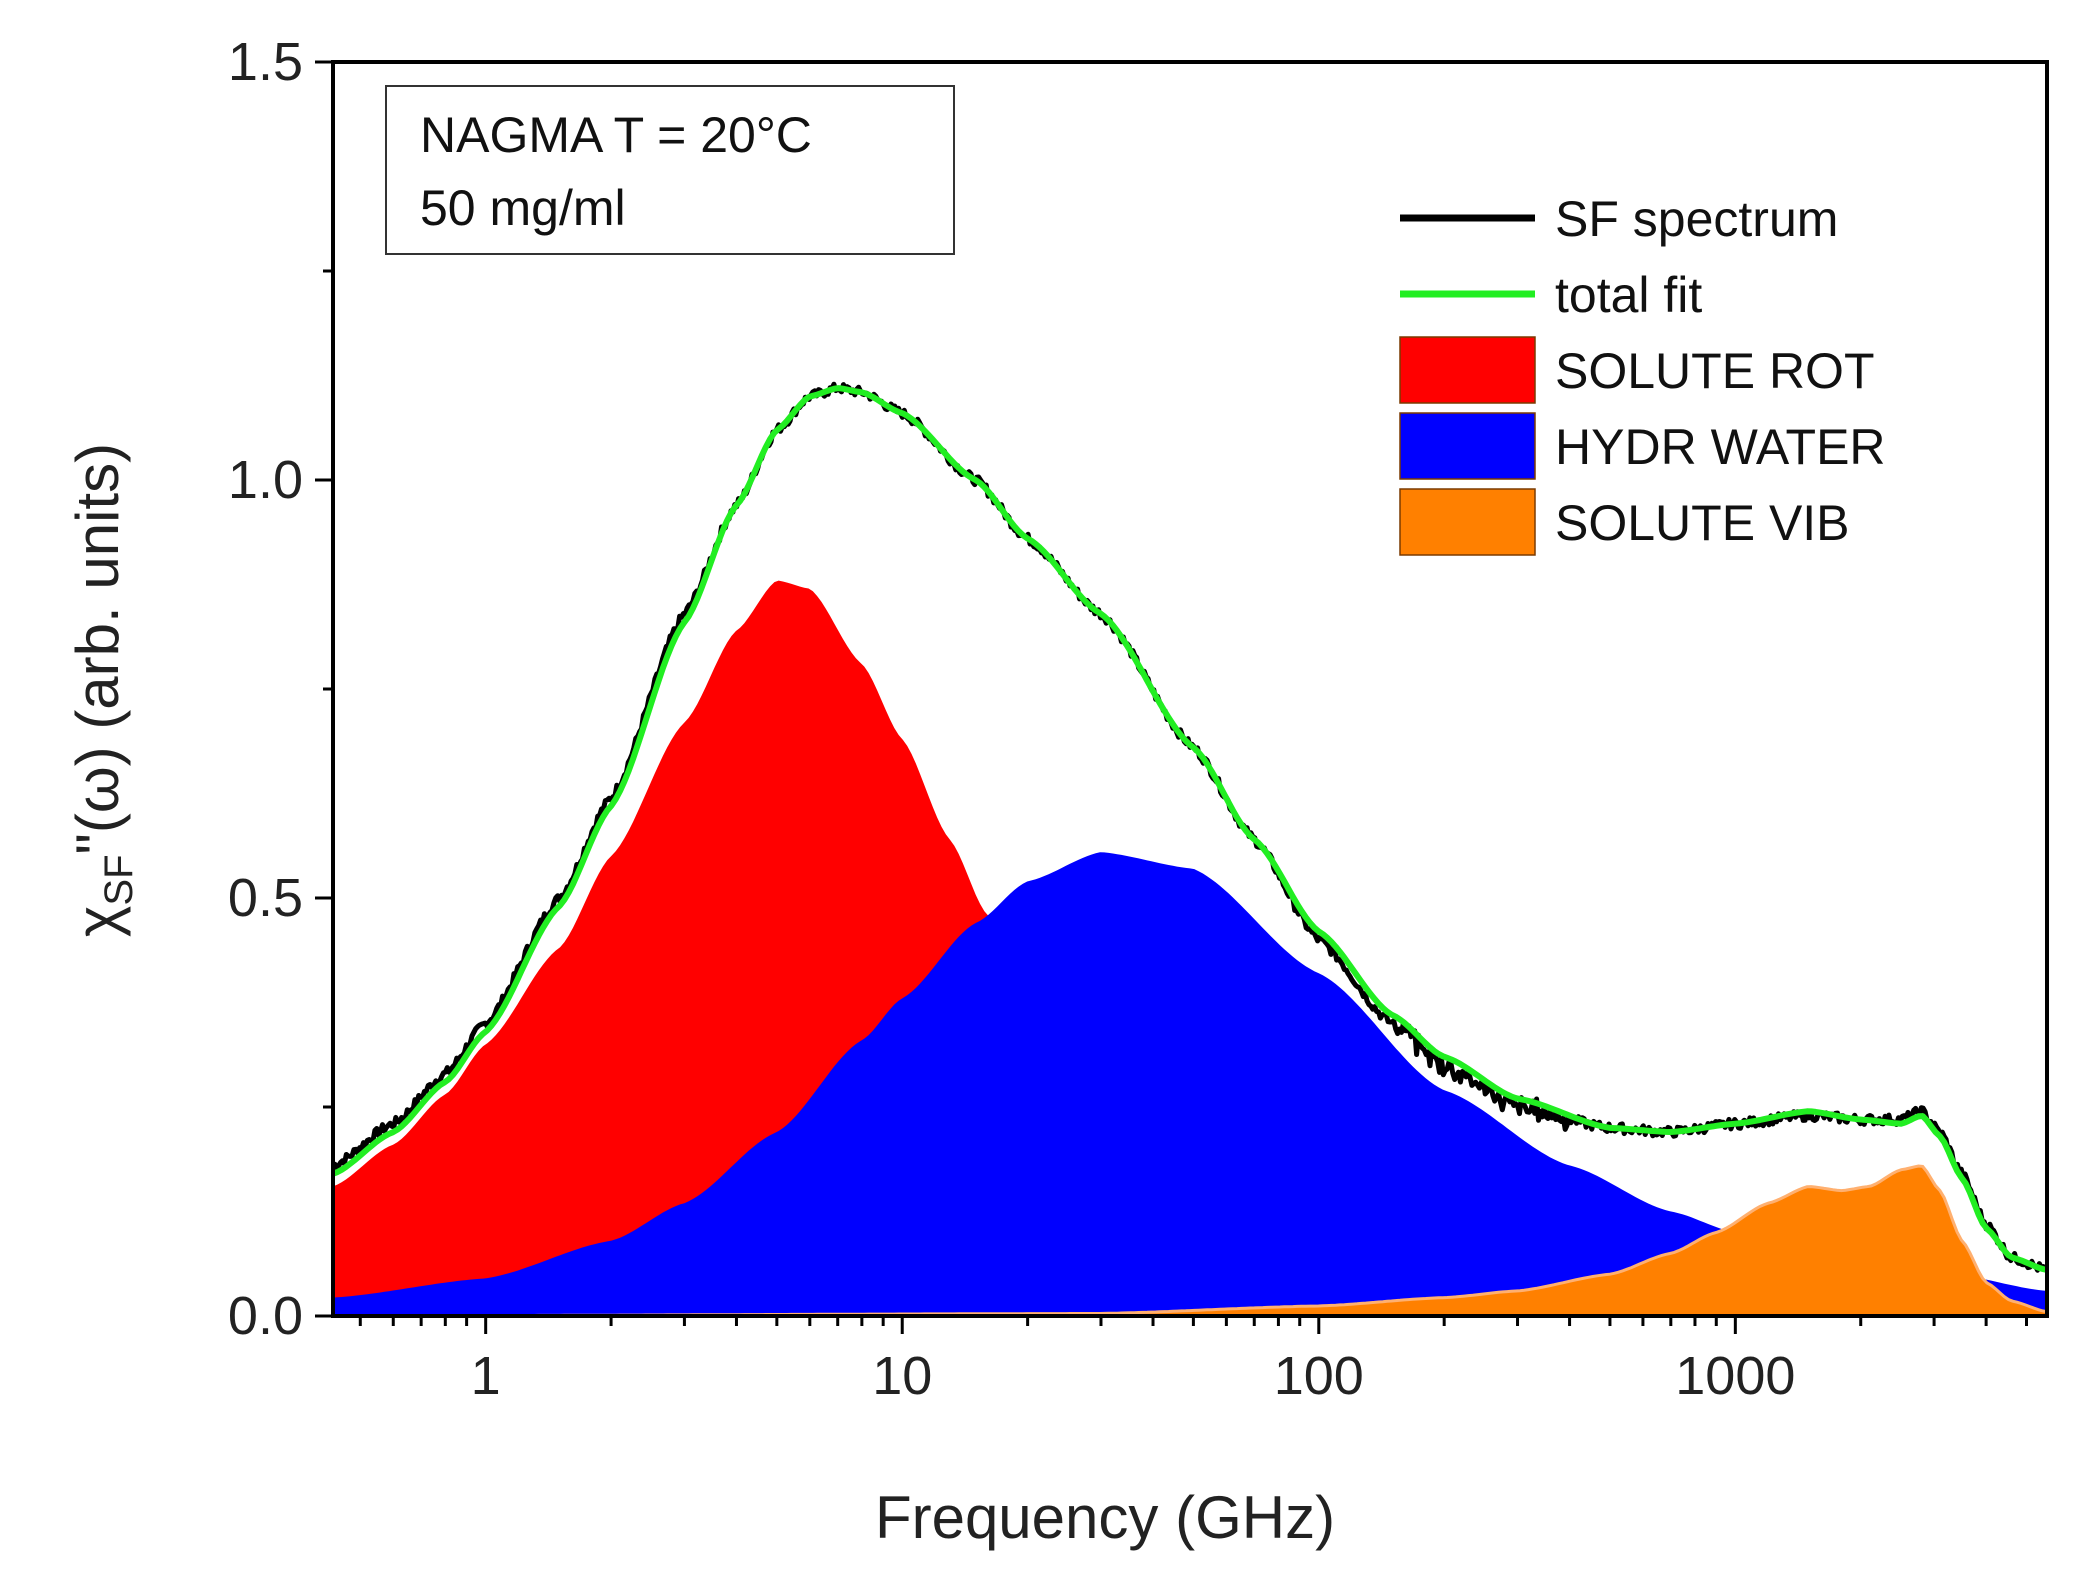 The image size is (2086, 1578). I want to click on legend-label-solute-rot: SOLUTE ROT, so click(1714, 371).